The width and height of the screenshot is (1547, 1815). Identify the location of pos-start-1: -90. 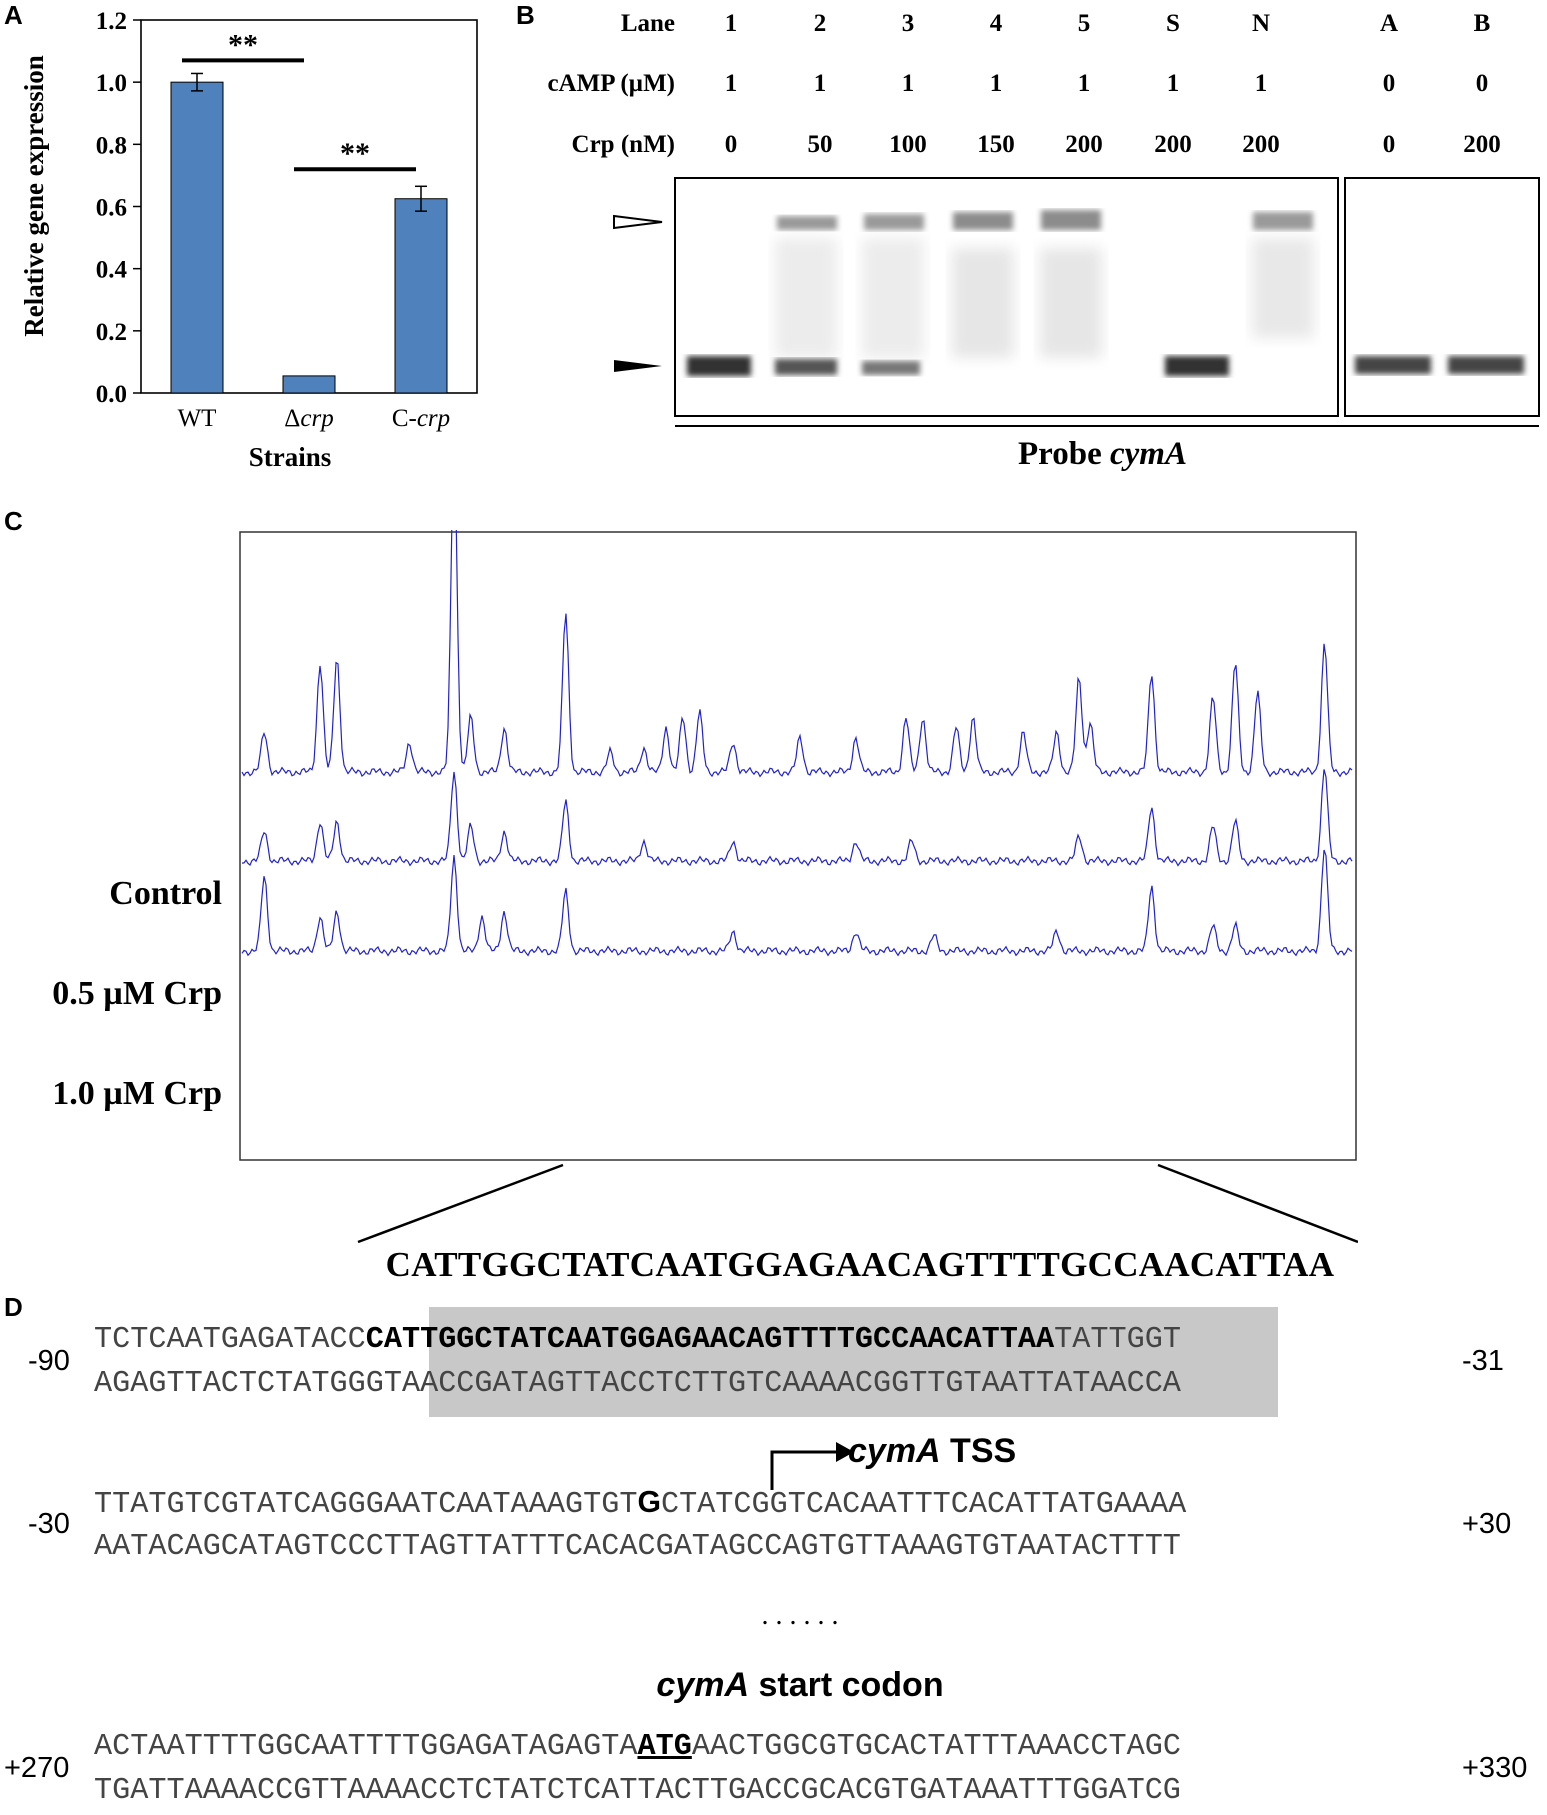
(49, 1361).